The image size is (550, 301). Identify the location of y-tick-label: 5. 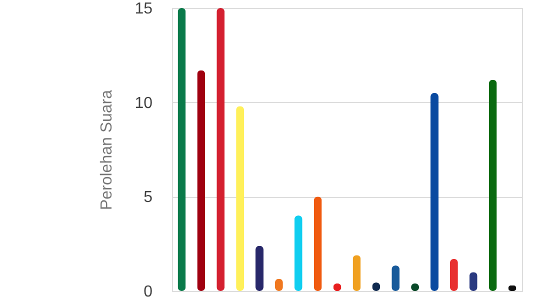
(148, 197).